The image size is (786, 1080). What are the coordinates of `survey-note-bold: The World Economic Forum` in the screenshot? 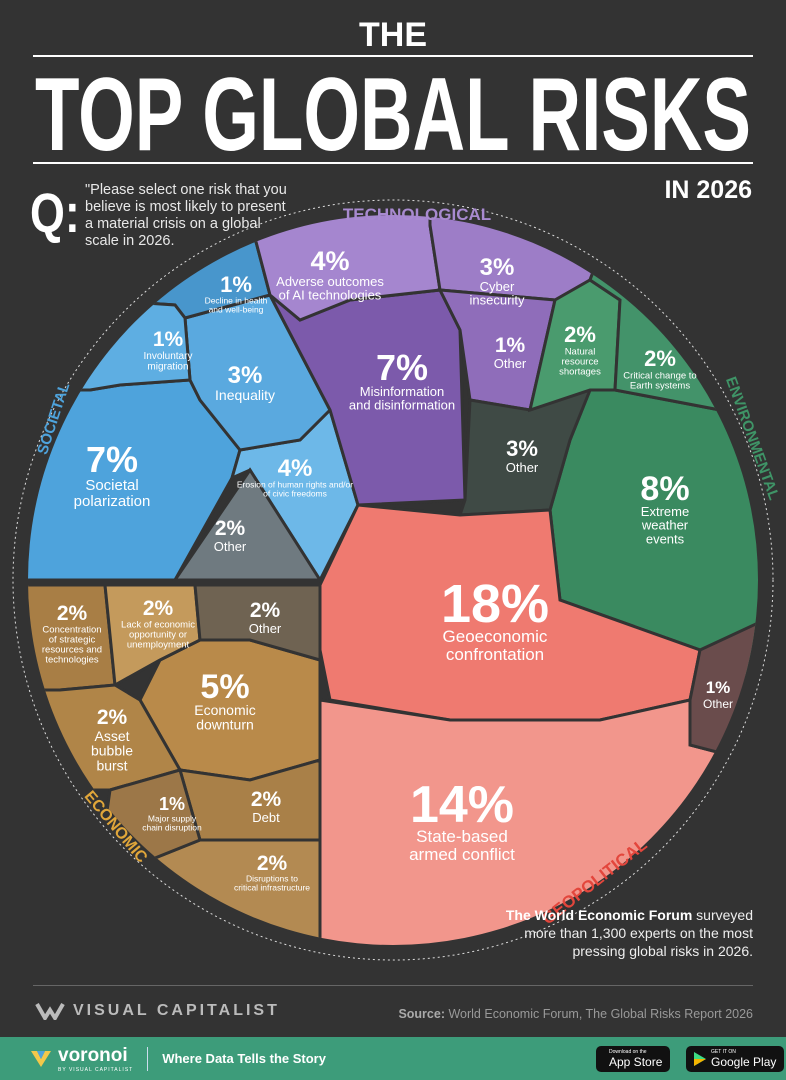 It's located at (599, 915).